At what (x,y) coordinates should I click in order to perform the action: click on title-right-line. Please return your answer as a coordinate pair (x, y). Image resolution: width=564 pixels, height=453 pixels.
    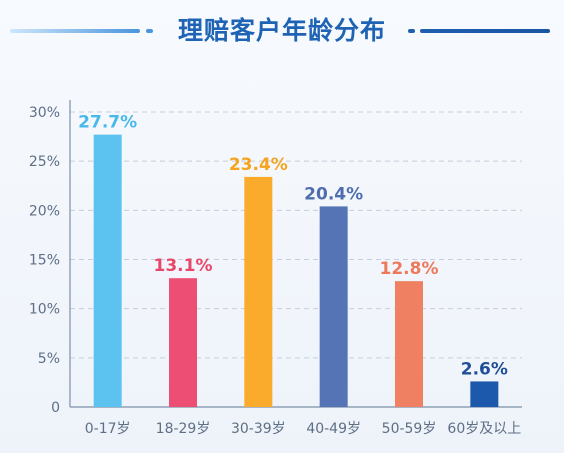
    Looking at the image, I should click on (485, 31).